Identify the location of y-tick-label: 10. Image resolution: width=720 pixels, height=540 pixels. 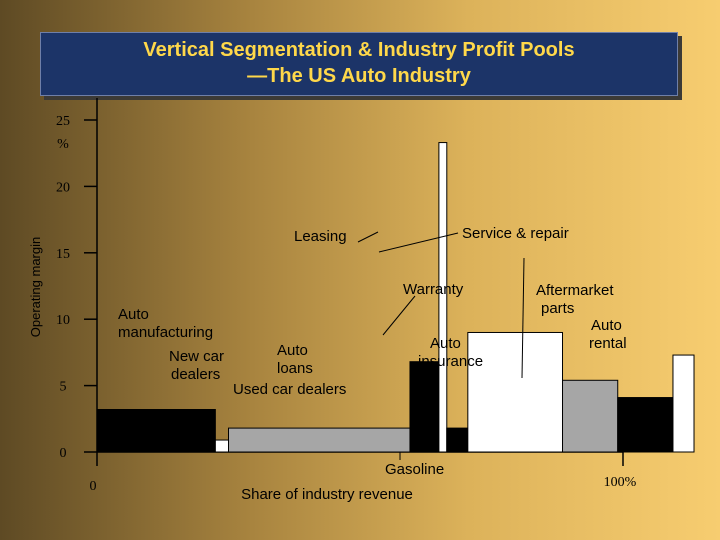
(63, 320).